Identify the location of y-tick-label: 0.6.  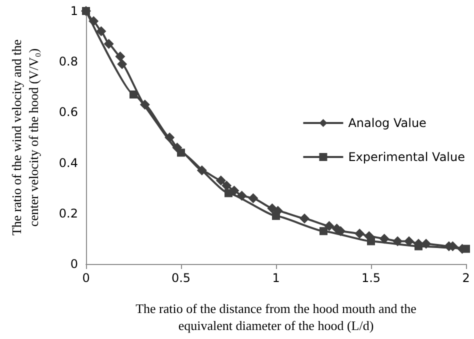
(68, 112).